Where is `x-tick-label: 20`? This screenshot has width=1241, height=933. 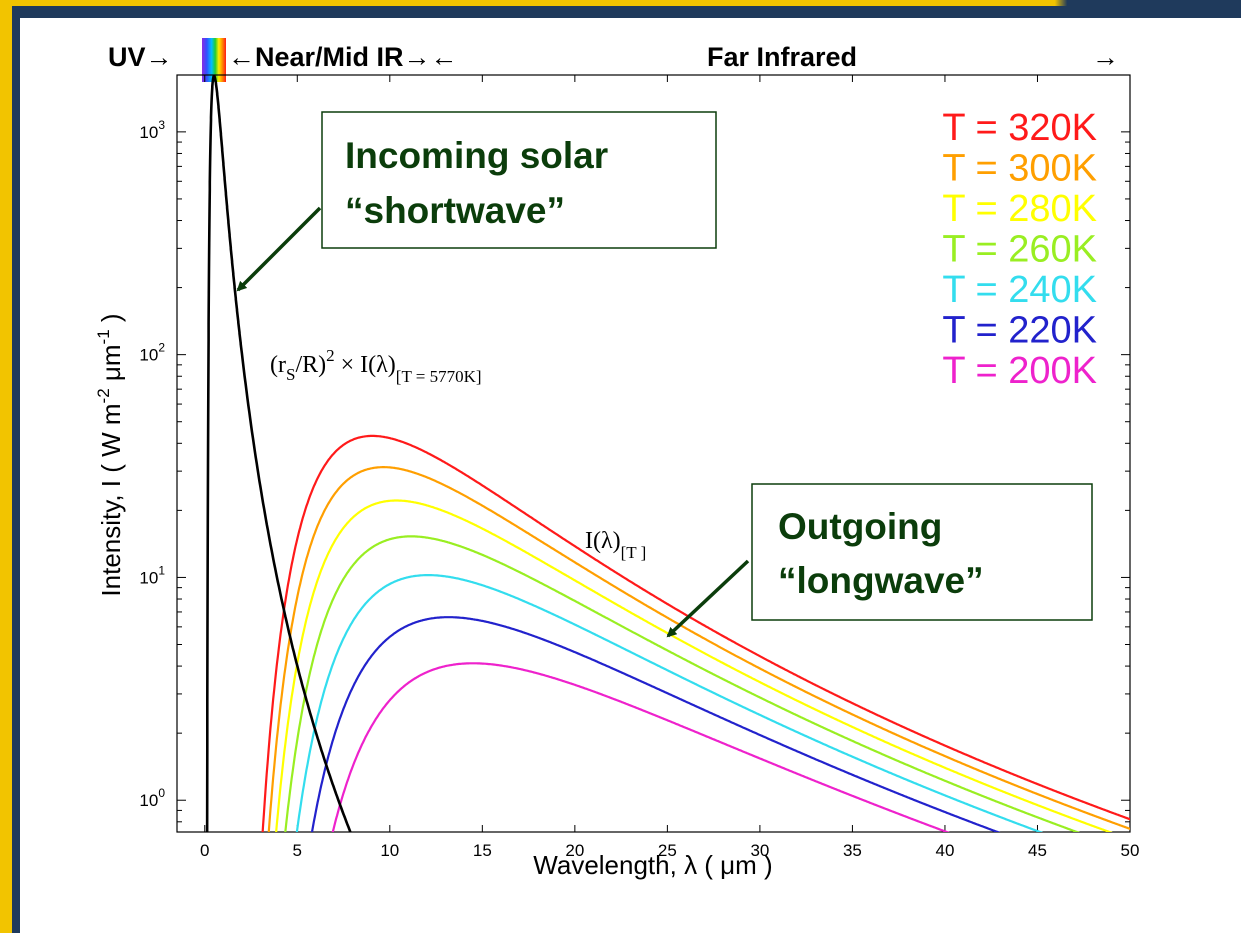
x-tick-label: 20 is located at coordinates (574, 850).